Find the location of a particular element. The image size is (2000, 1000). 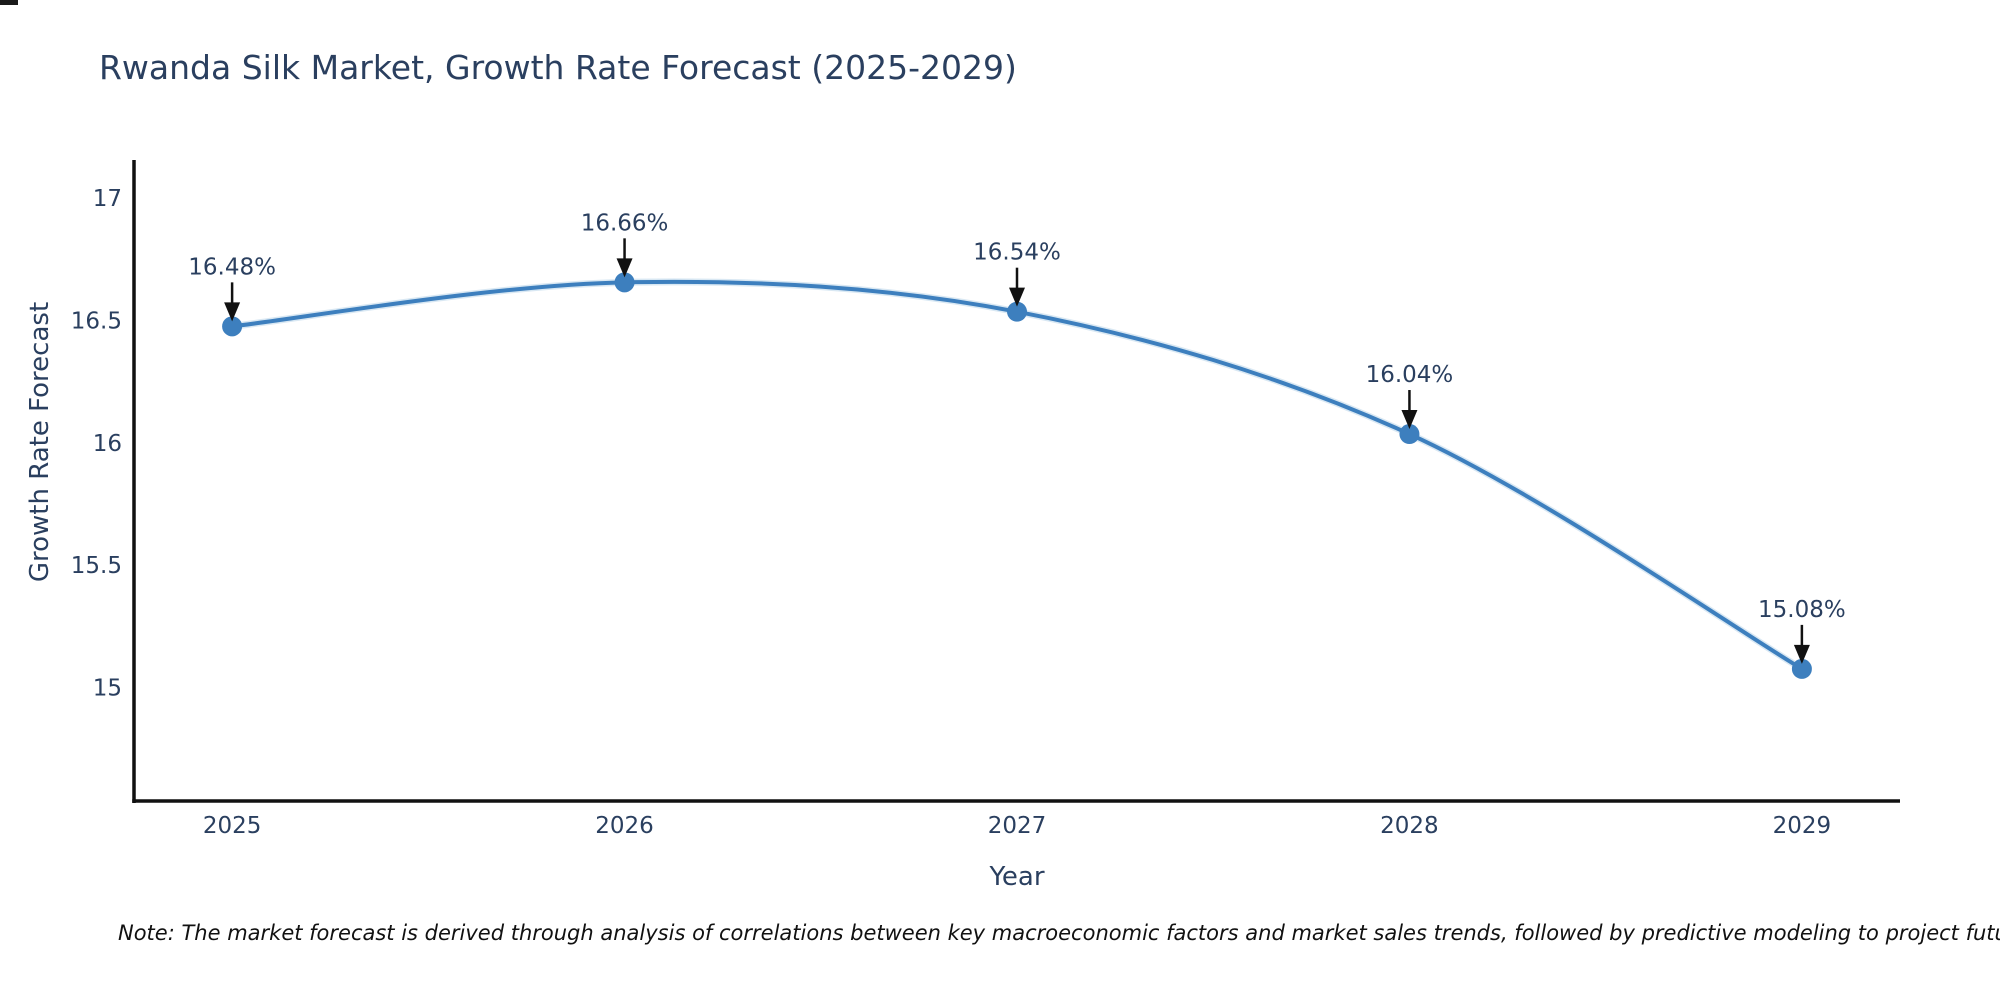

x-tick-label: 2027 is located at coordinates (1017, 826).